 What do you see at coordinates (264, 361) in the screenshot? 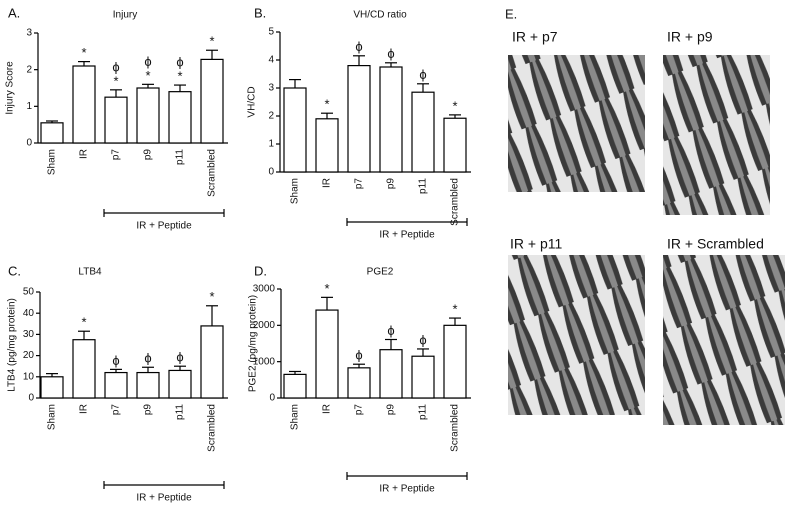
I see `y-tick-label: 1000` at bounding box center [264, 361].